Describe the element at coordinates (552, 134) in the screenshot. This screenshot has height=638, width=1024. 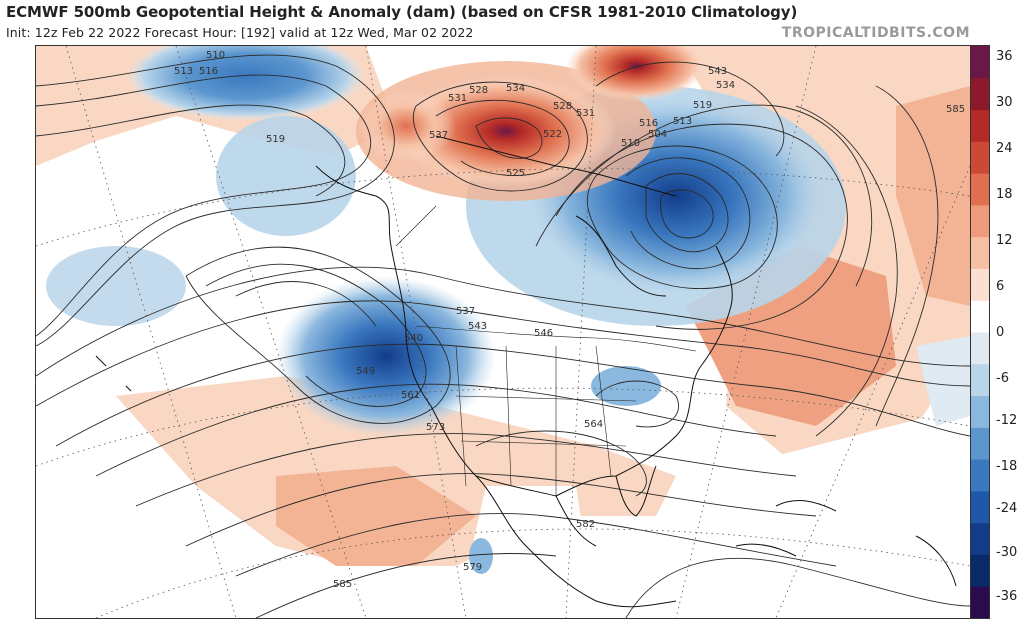
I see `contour-label: 522` at that location.